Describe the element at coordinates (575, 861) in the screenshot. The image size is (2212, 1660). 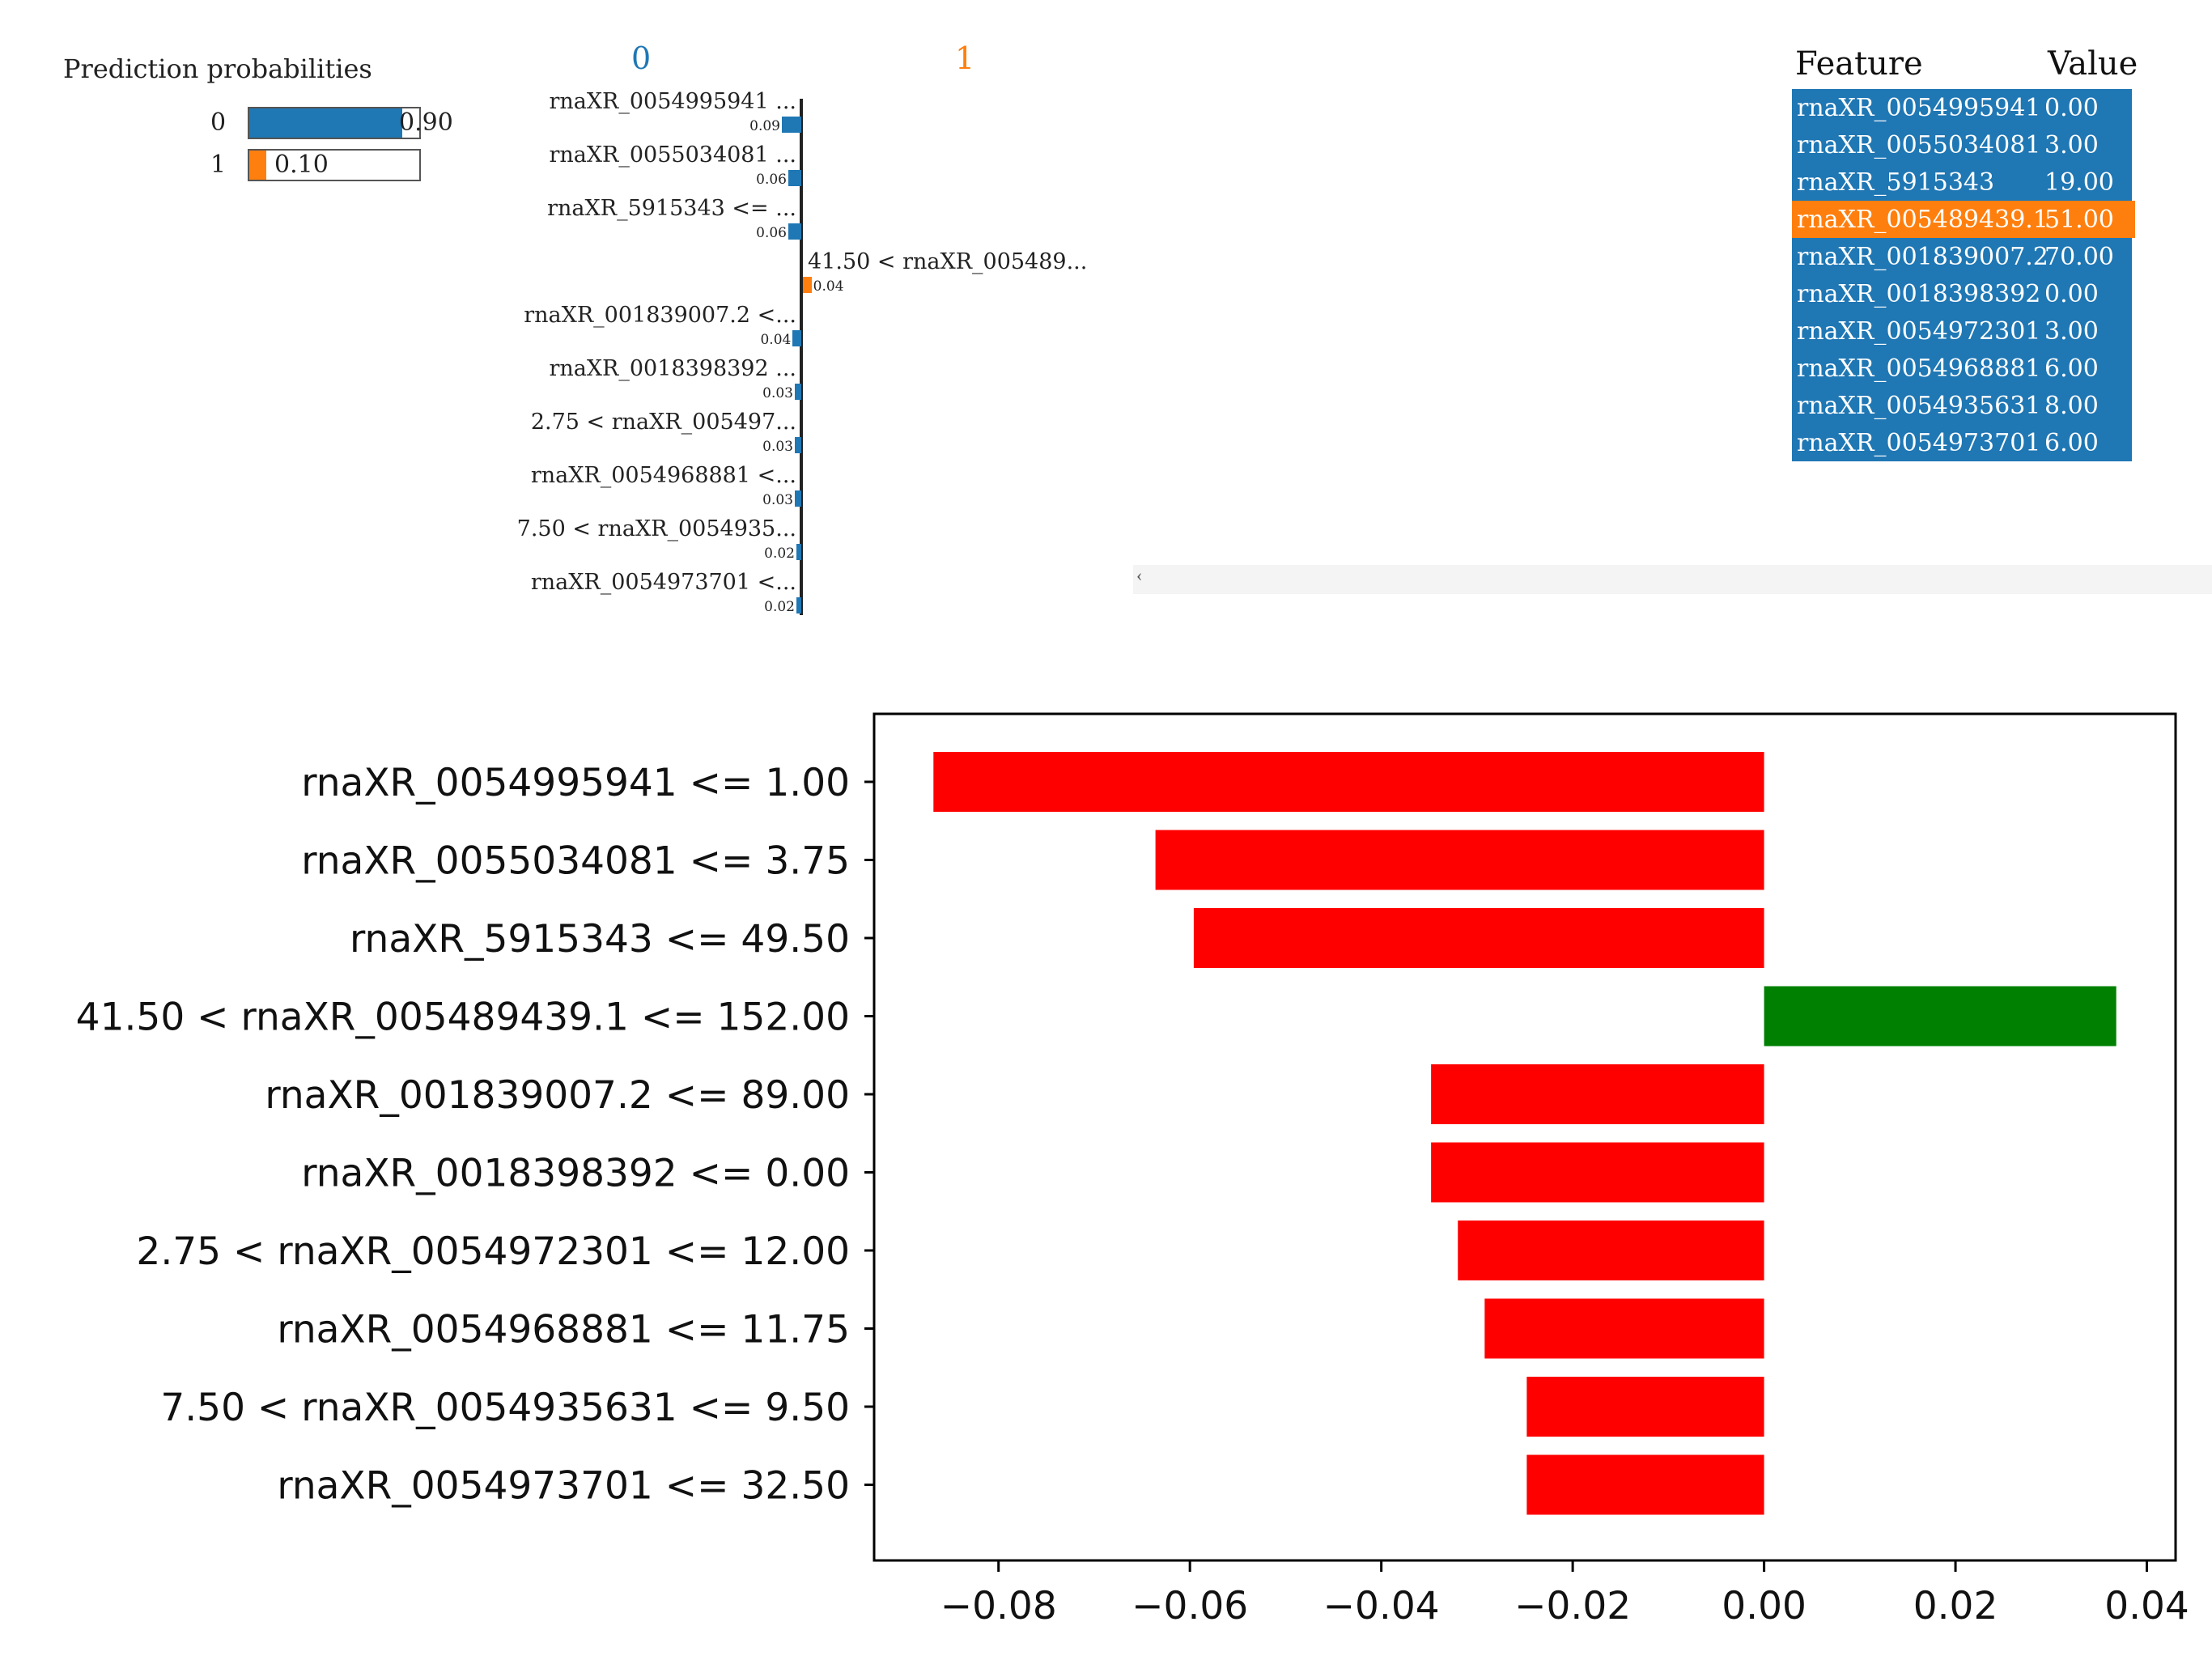
I see `y-tick-label: rnaXR_0055034081 <= 3.75` at that location.